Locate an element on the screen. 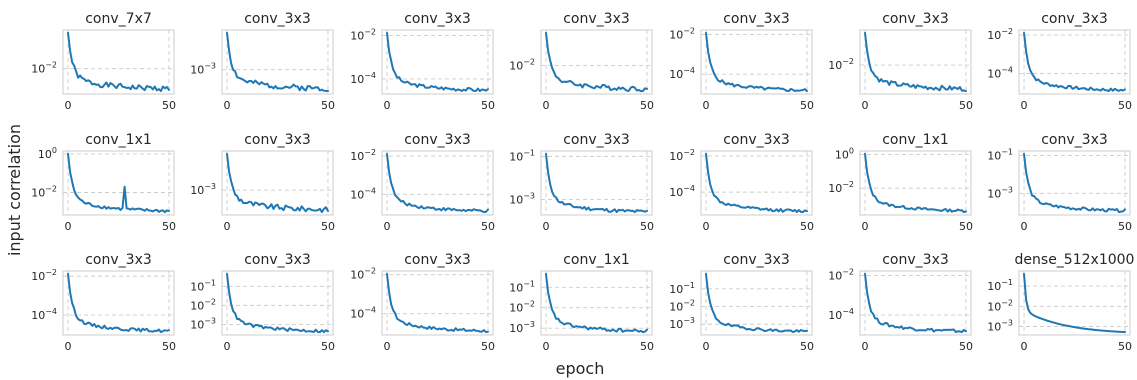  subplot-panel: conv_3x3 10⁻³ 0 50 is located at coordinates (262, 182).